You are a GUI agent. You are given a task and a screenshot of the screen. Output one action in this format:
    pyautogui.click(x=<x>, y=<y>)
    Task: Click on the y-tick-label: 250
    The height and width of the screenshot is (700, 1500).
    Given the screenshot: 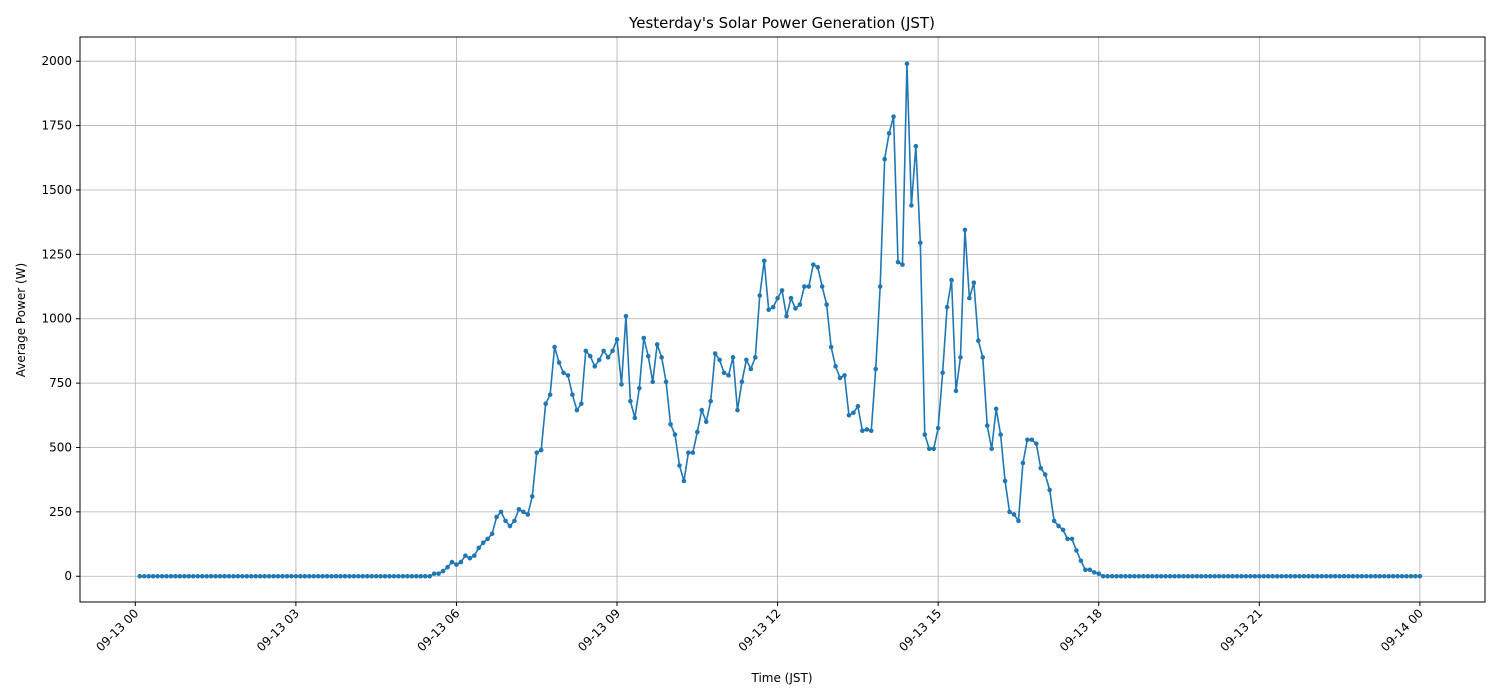 What is the action you would take?
    pyautogui.click(x=60, y=512)
    